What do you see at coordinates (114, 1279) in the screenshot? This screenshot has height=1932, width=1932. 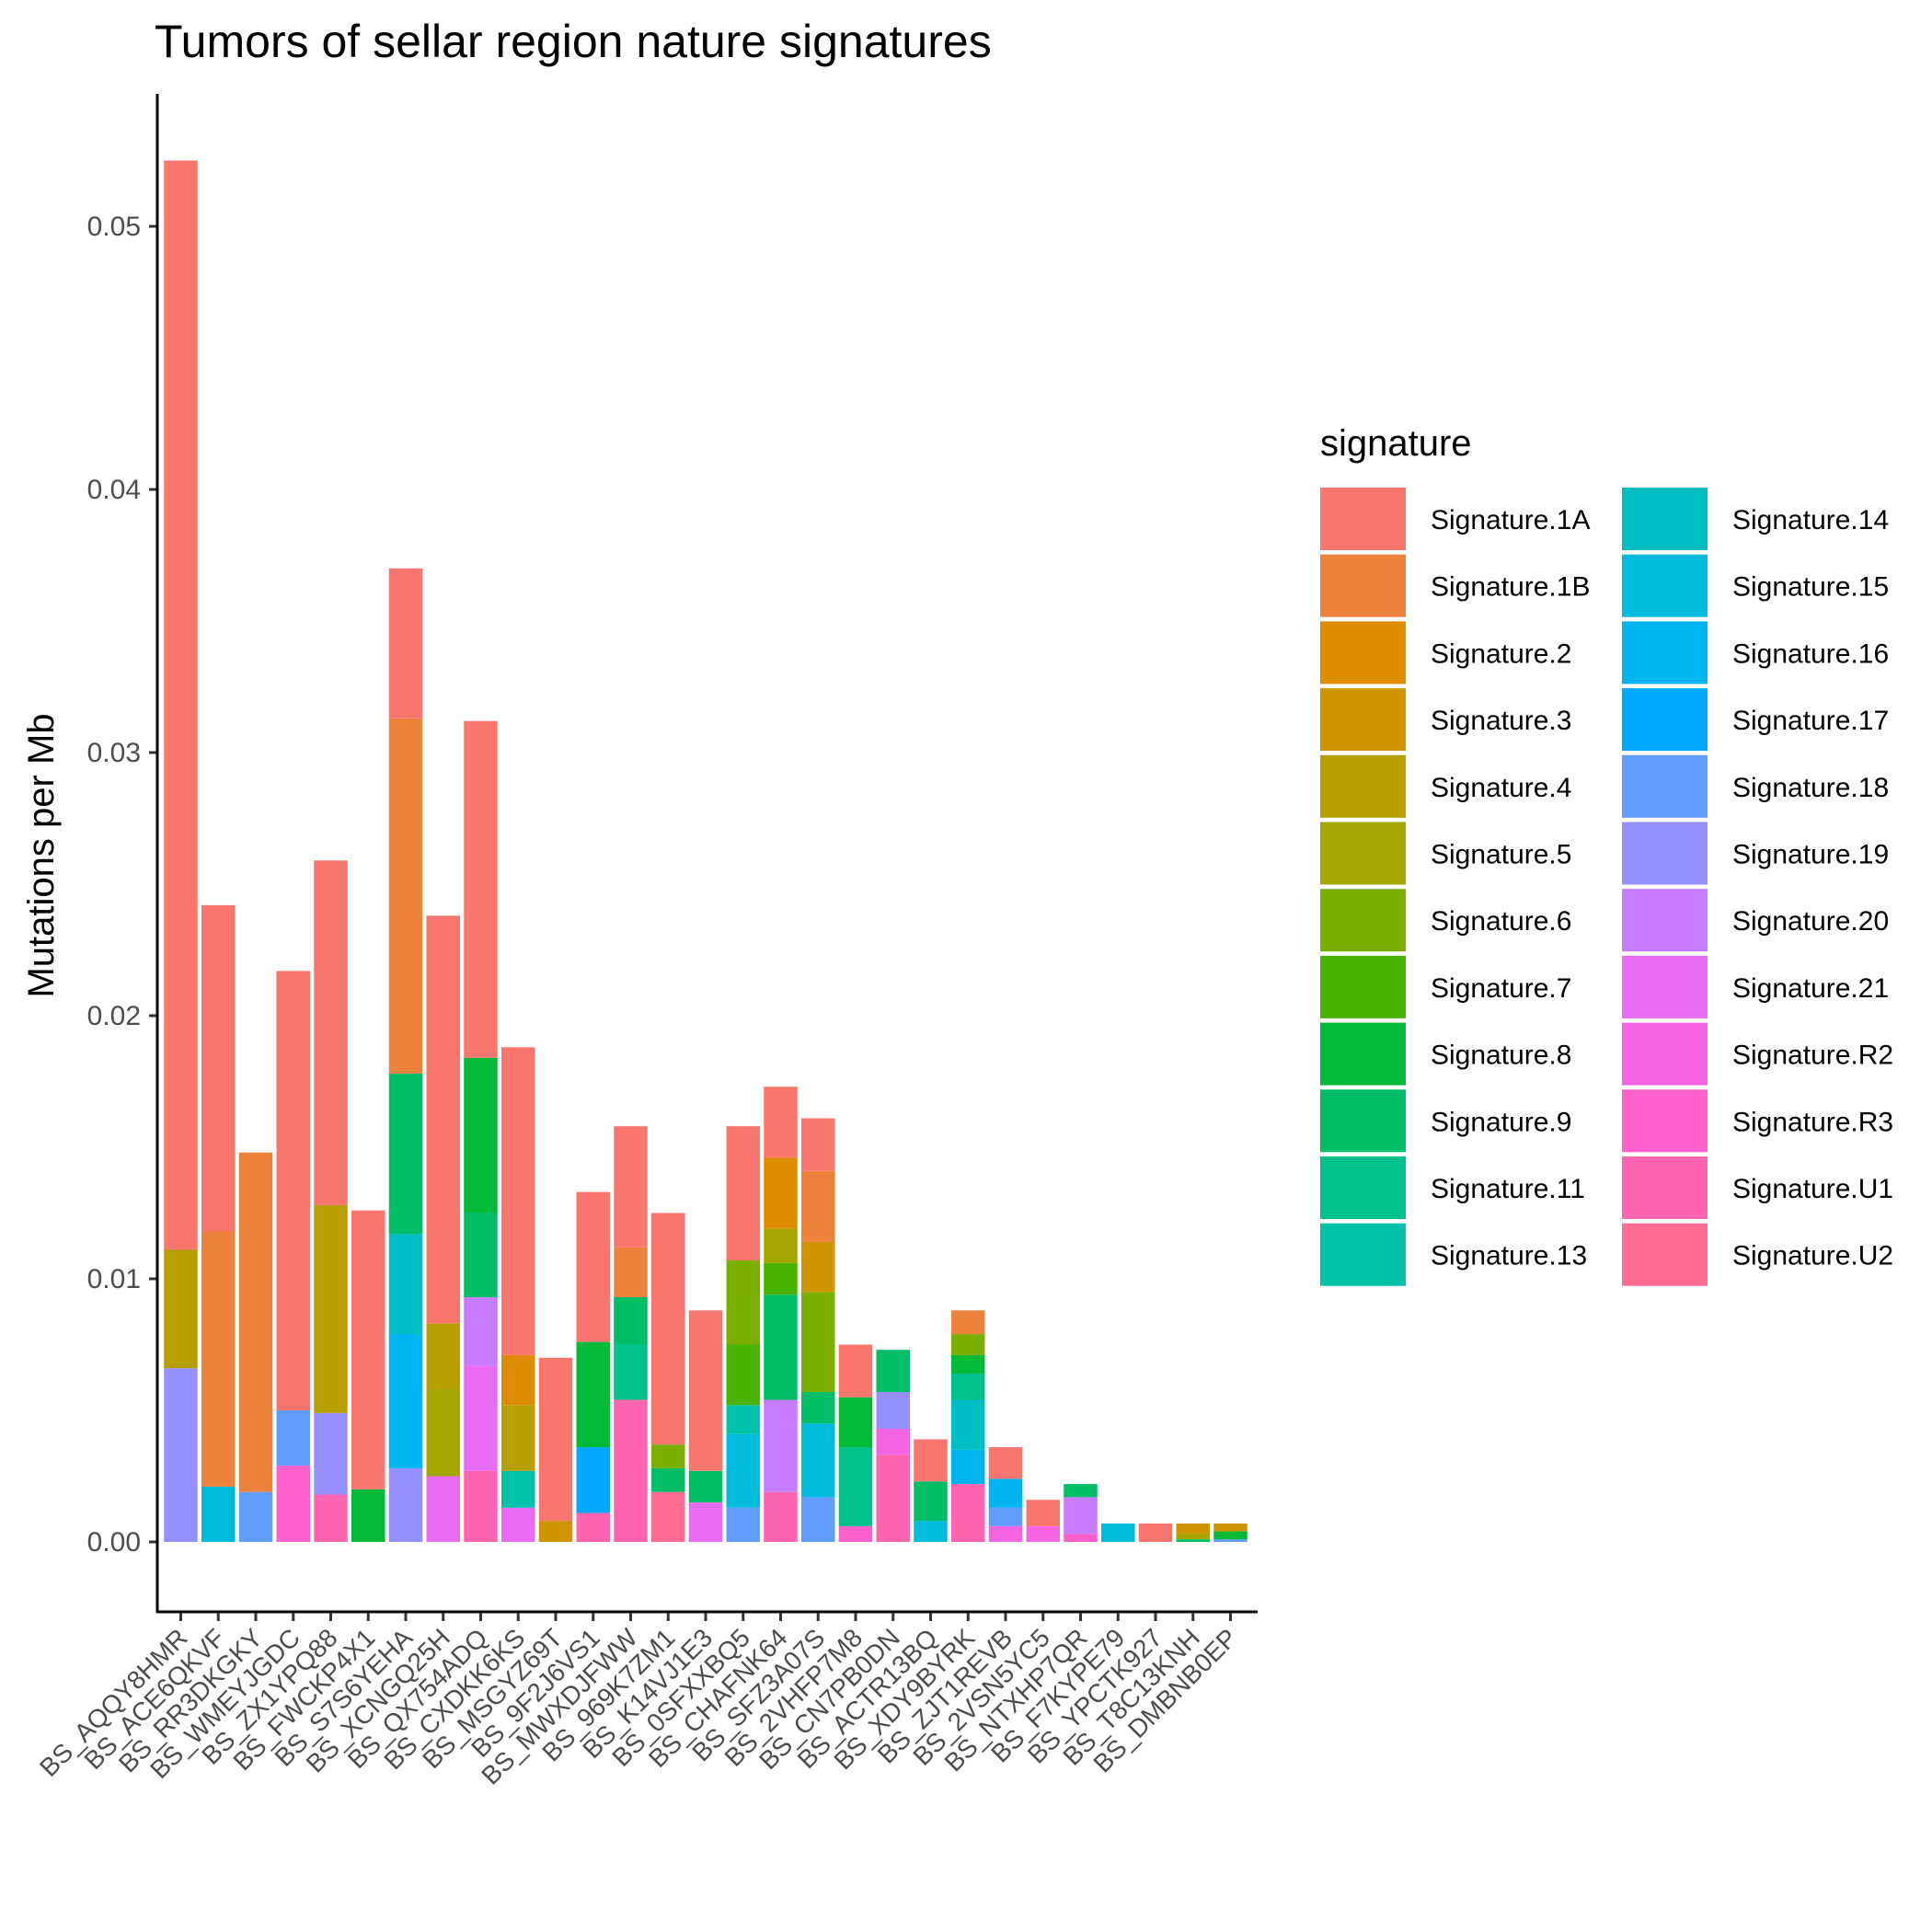 I see `y-tick-label: 0.01` at bounding box center [114, 1279].